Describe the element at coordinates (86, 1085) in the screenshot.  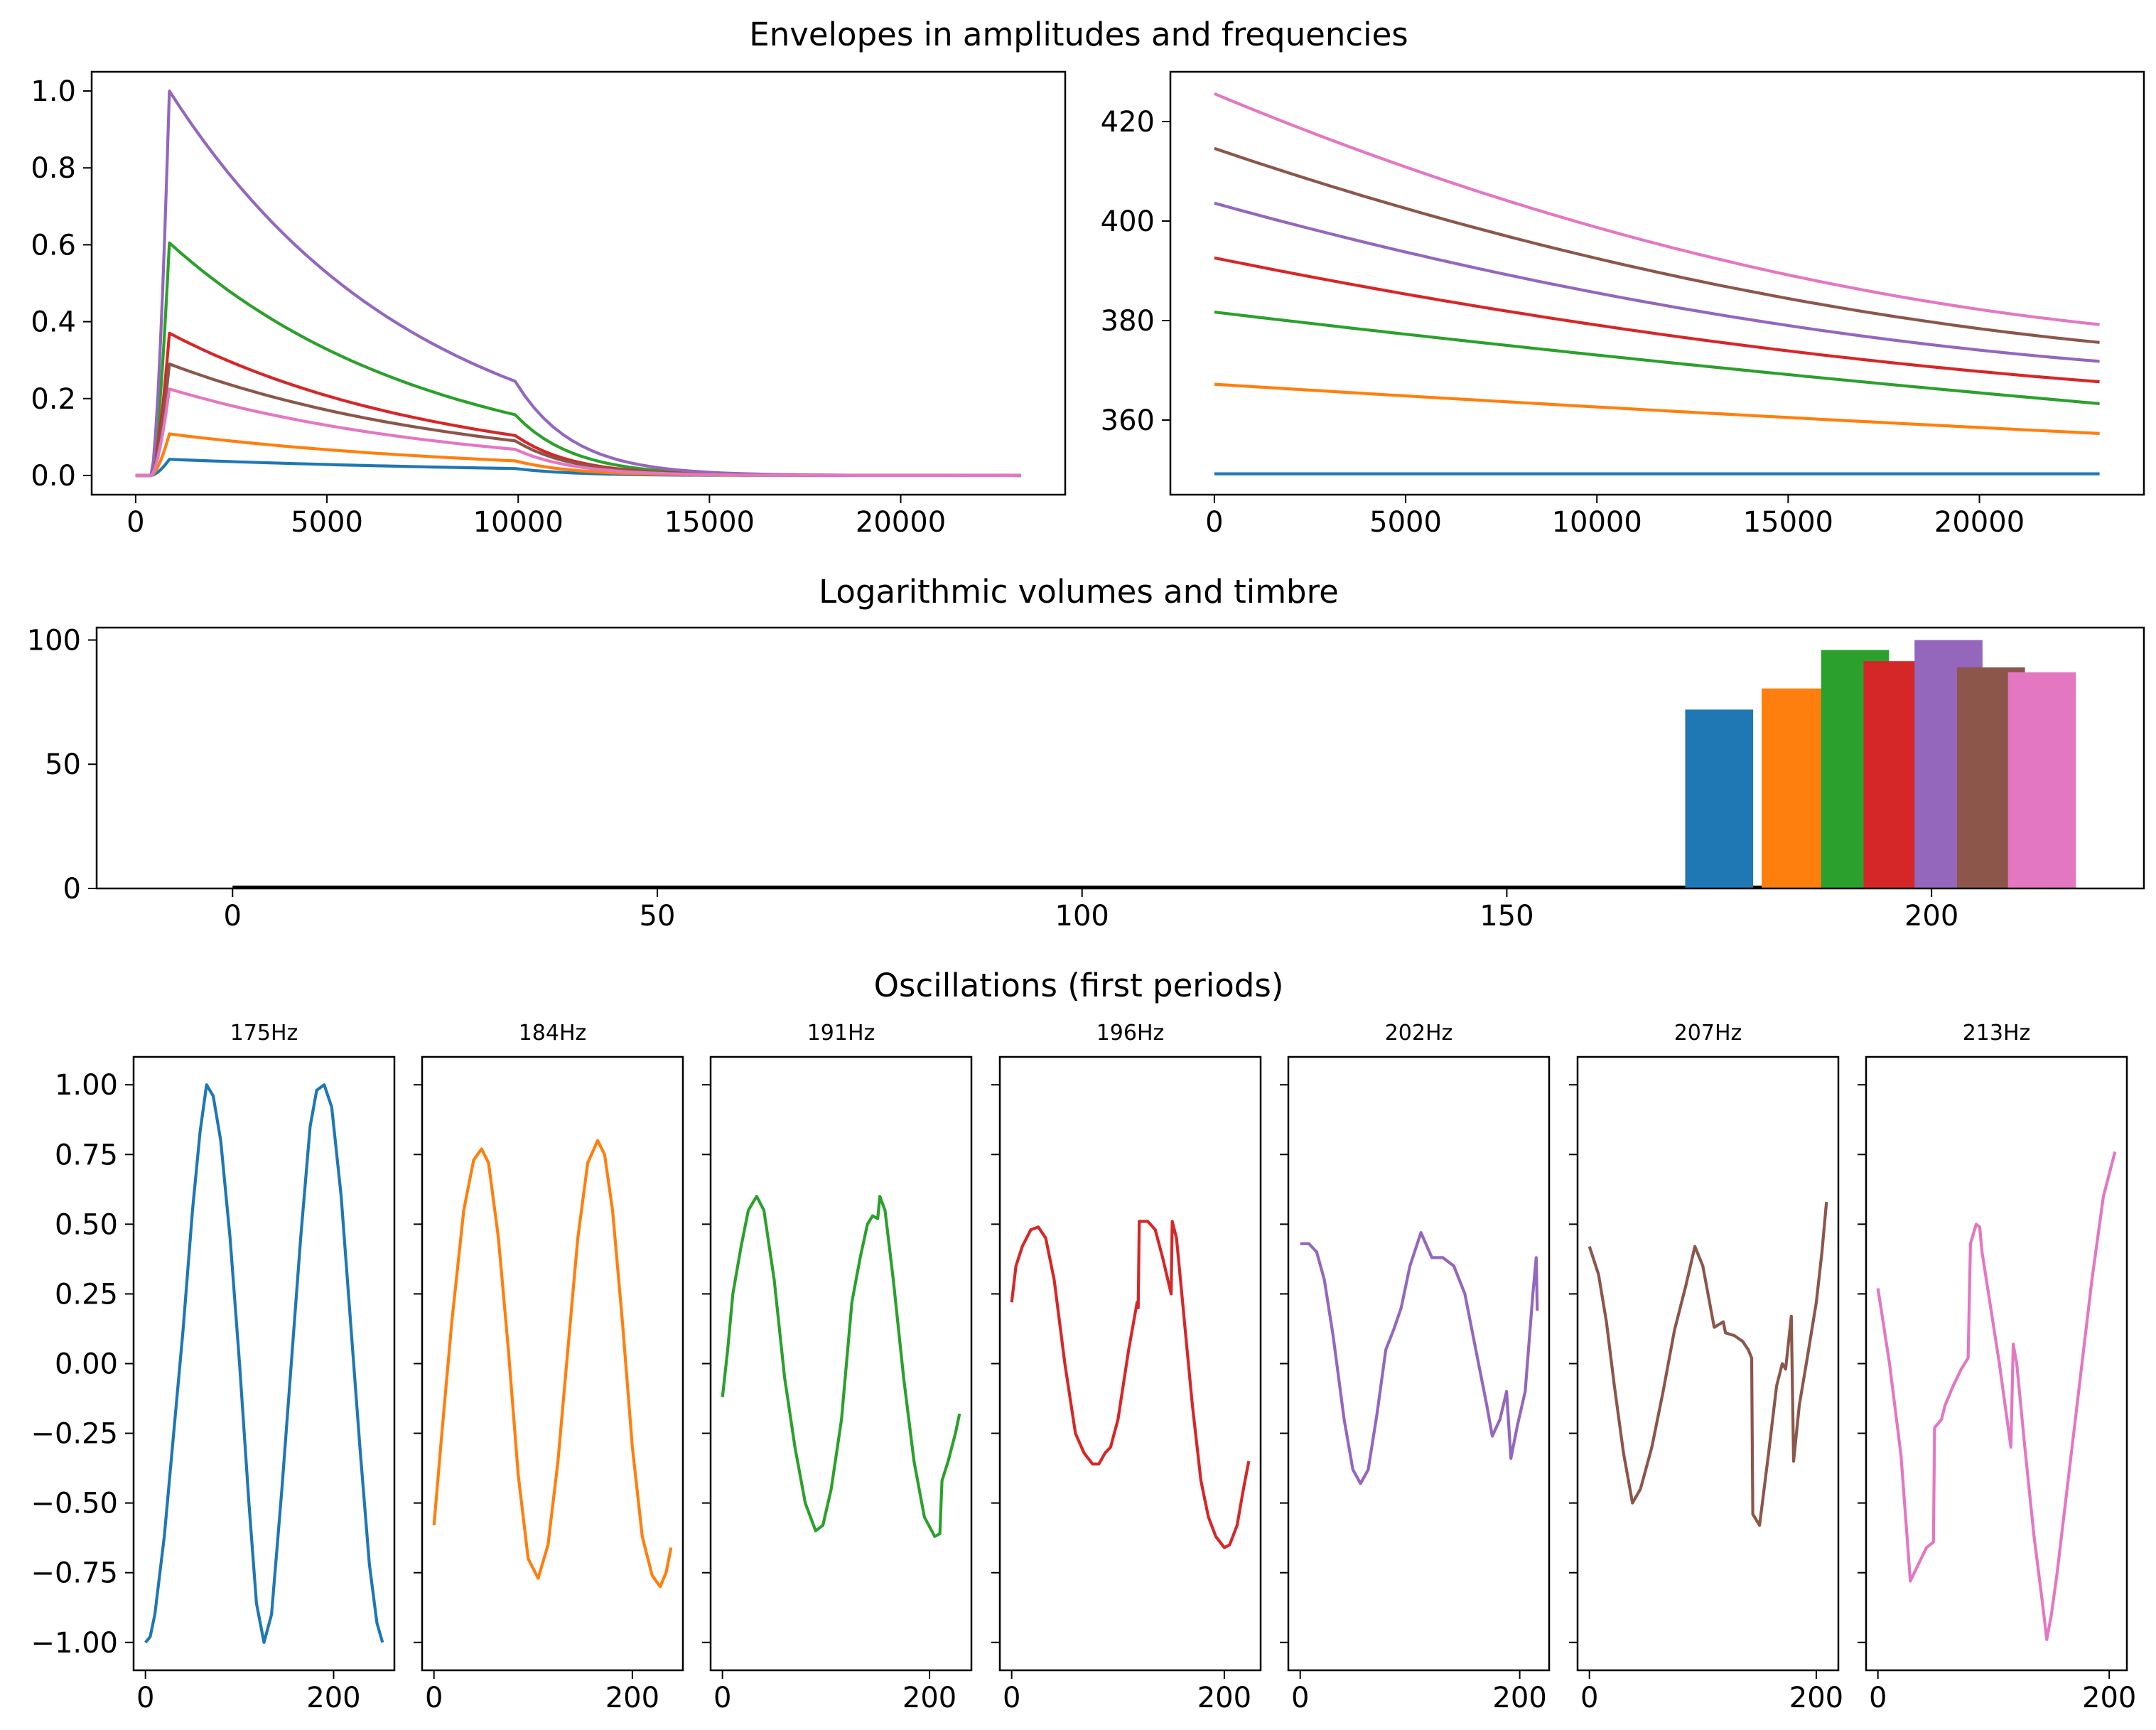
I see `osc-ytick-label: 1.00` at that location.